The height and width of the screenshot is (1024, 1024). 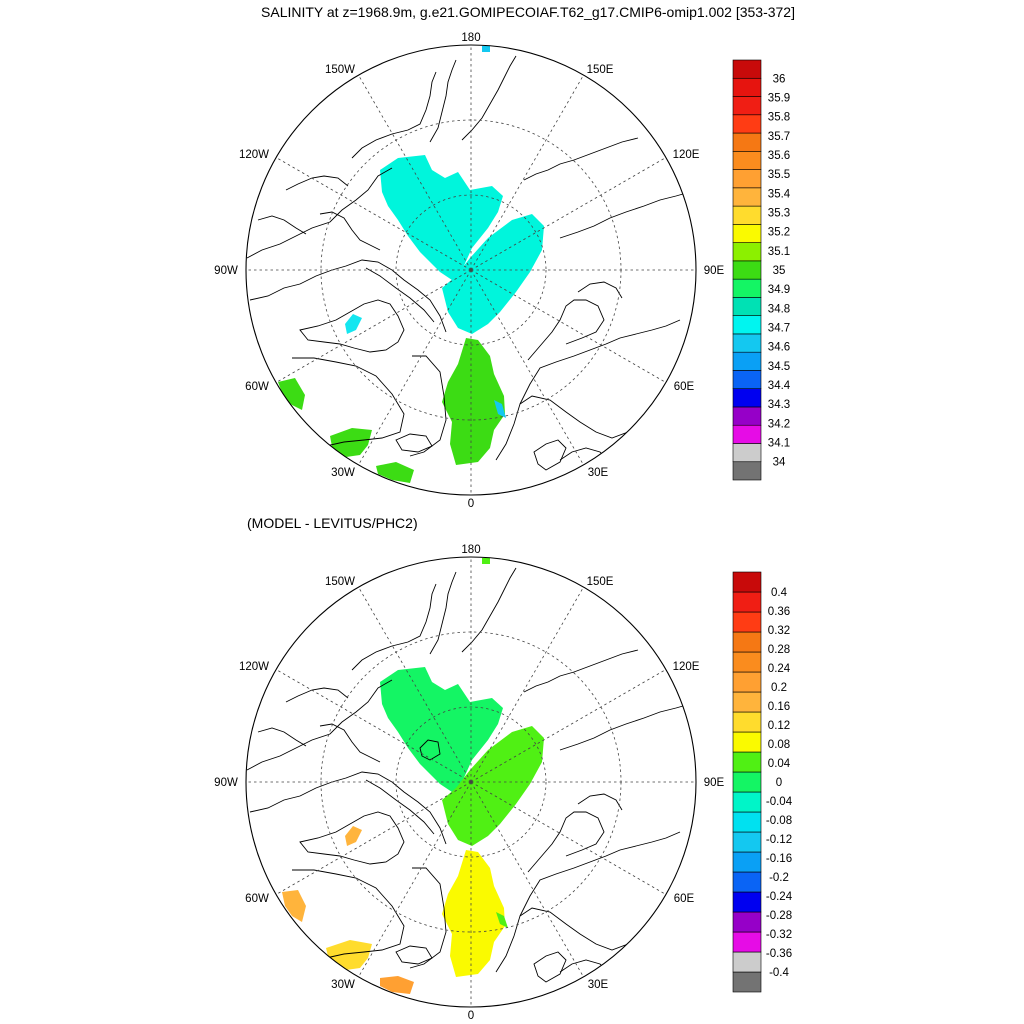 What do you see at coordinates (353, 836) in the screenshot?
I see `archipelago-diff-field` at bounding box center [353, 836].